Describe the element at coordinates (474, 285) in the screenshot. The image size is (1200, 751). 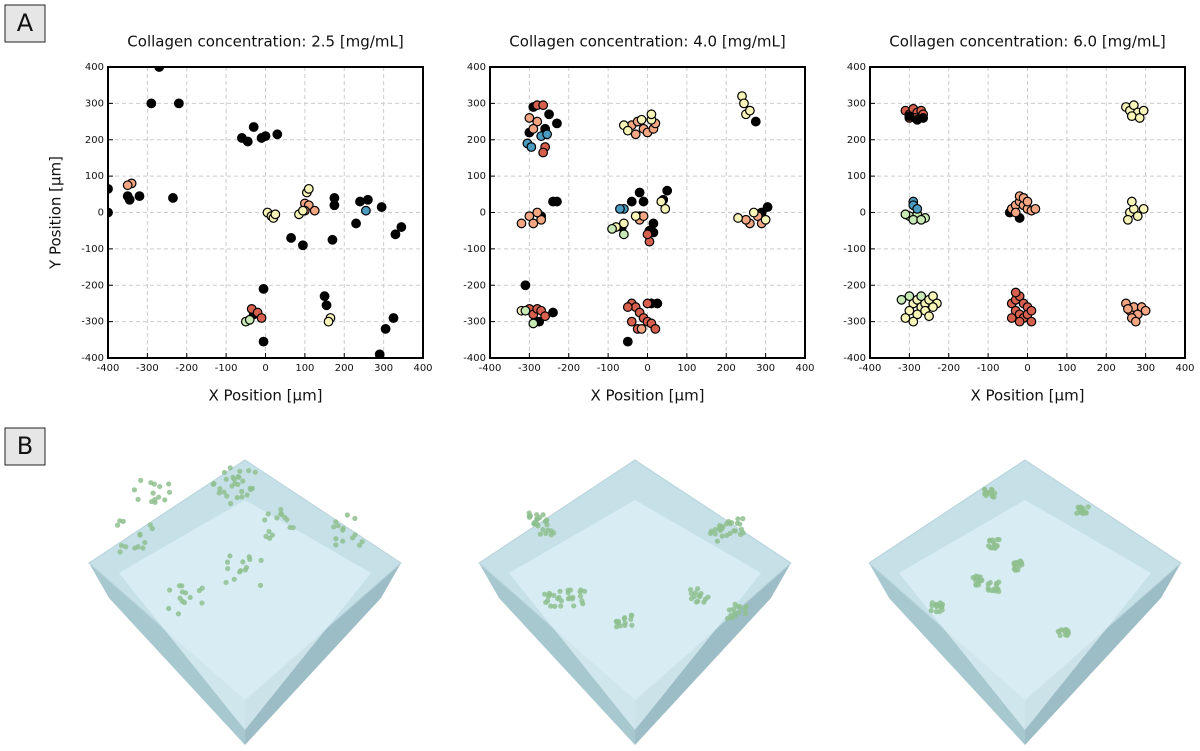
I see `y-tick-label: -200` at that location.